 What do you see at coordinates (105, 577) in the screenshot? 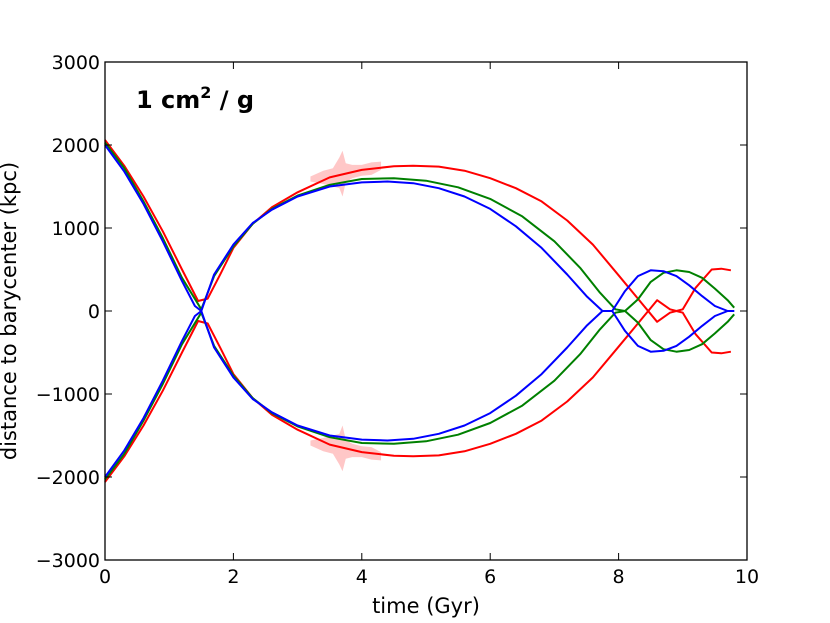
I see `x-tick-label: 0` at bounding box center [105, 577].